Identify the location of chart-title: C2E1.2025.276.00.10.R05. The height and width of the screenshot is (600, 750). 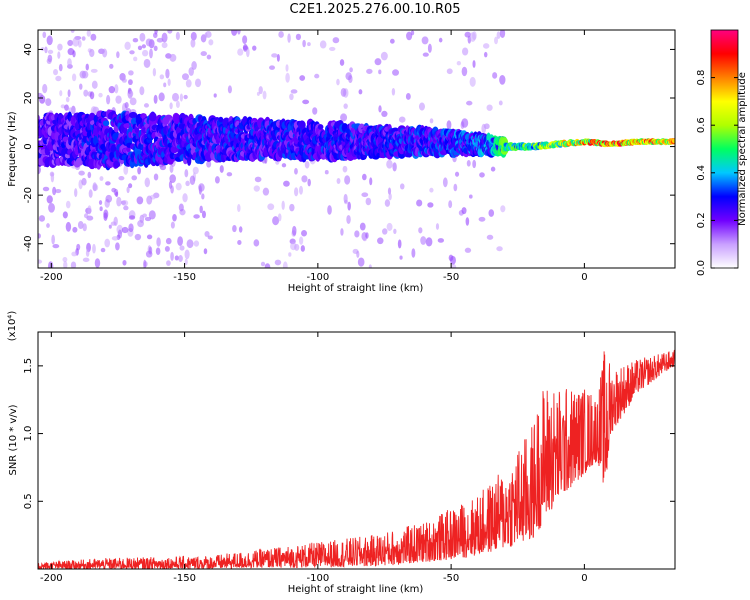
(375, 9).